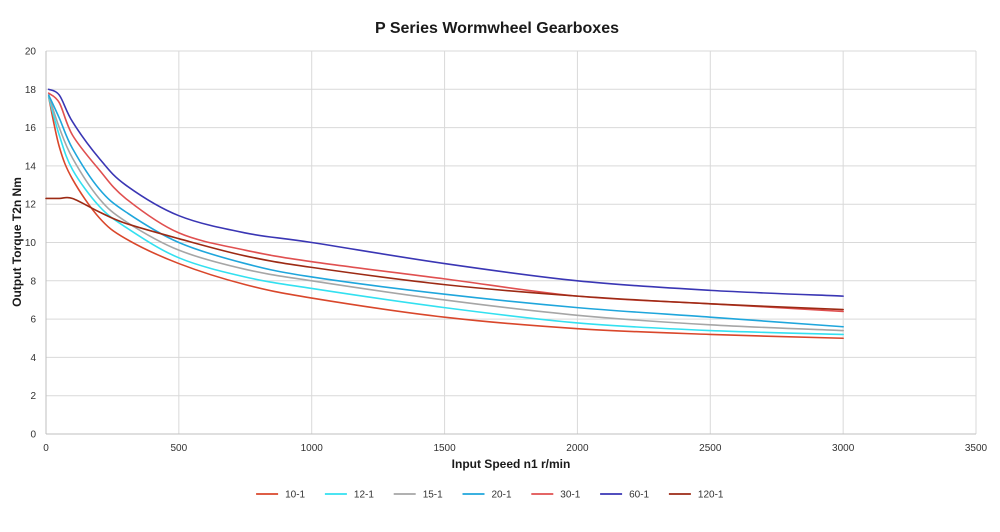  Describe the element at coordinates (577, 448) in the screenshot. I see `x-tick-label: 2000` at that location.